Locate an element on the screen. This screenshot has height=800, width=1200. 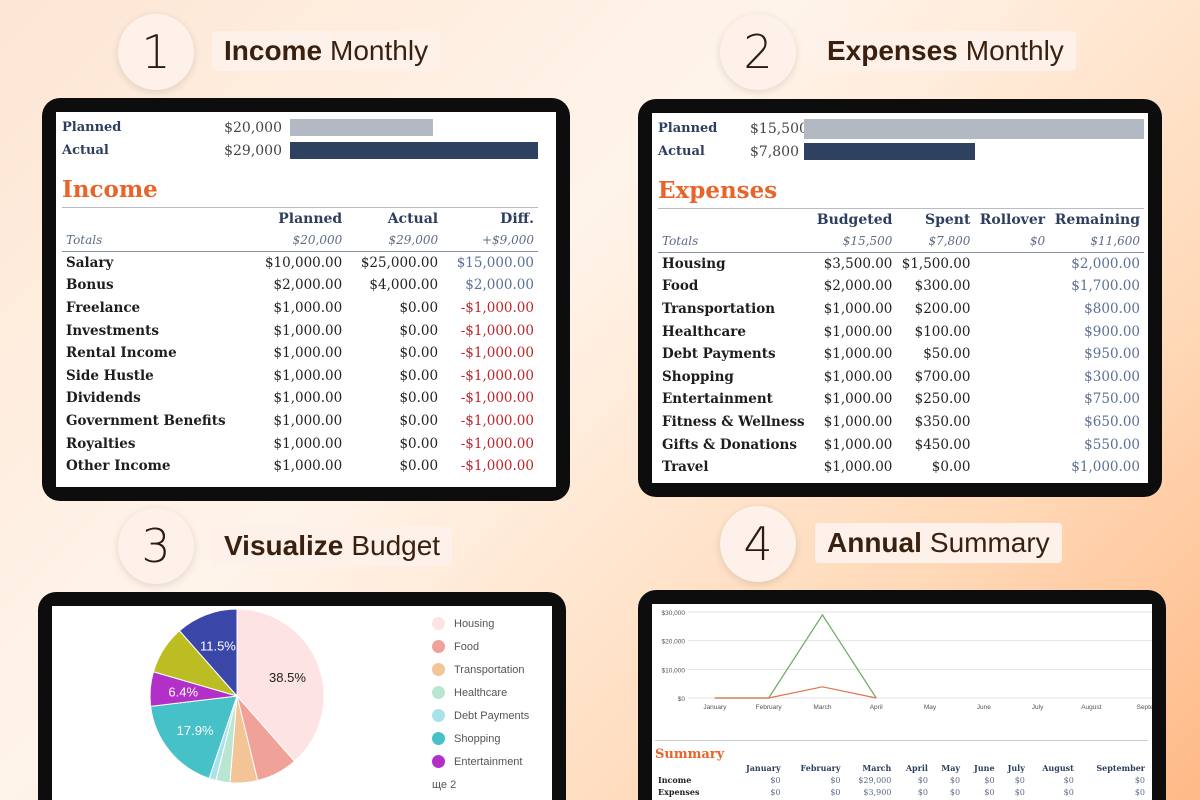
income-row-name: Government Benefits is located at coordinates (146, 421).